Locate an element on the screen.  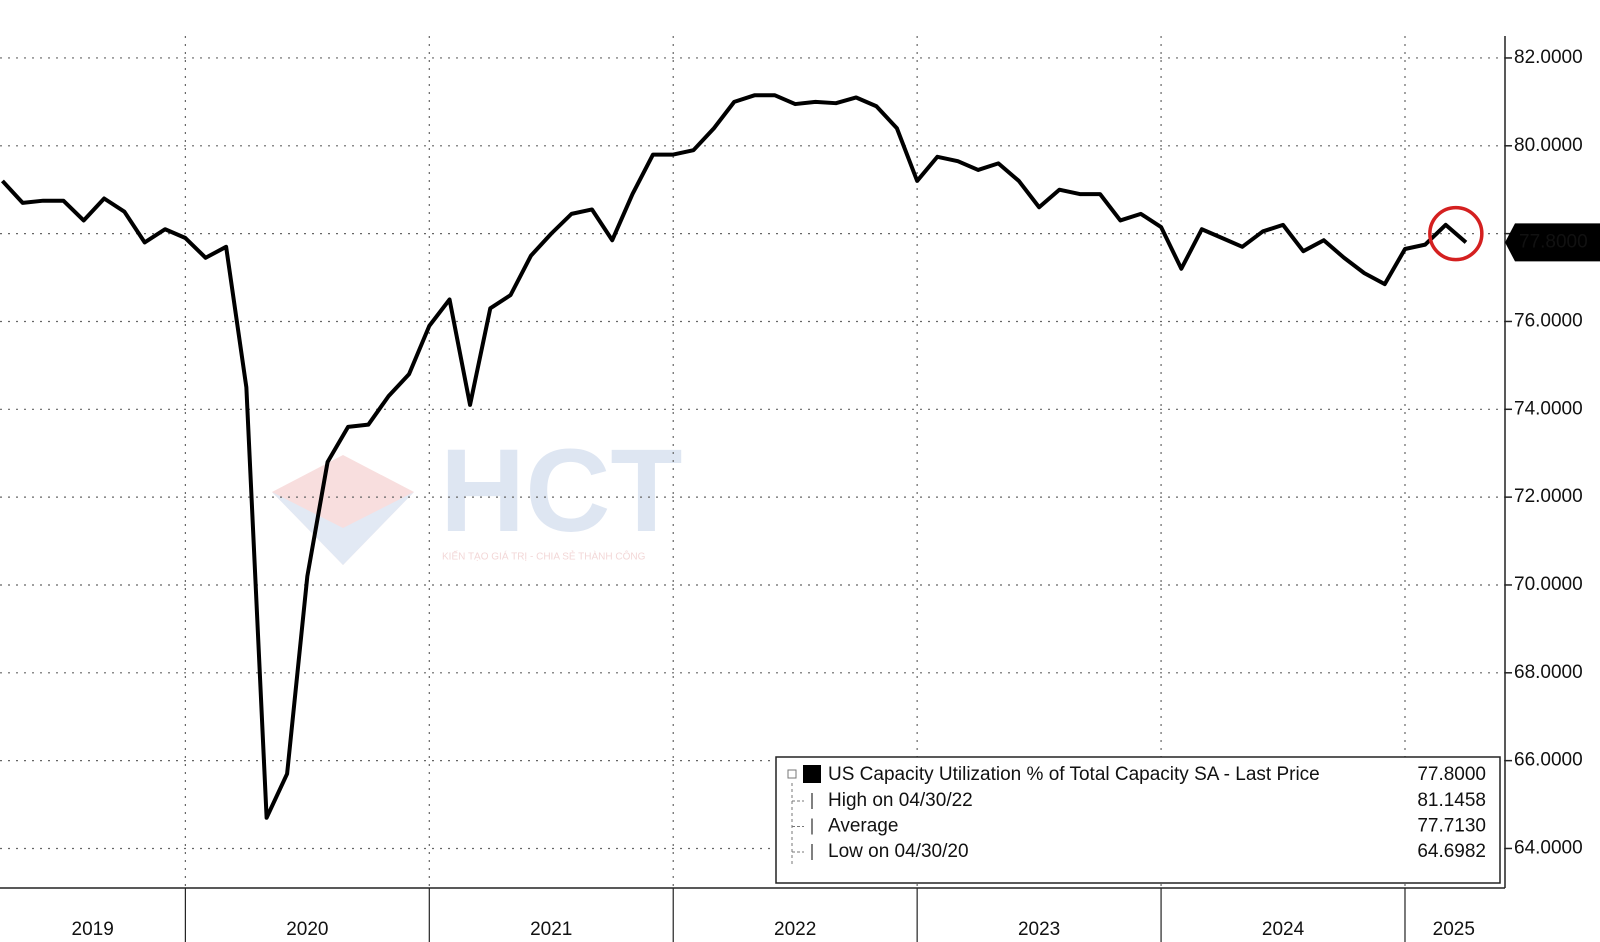
legend-stat-name: High on 04/30/22 is located at coordinates (900, 800).